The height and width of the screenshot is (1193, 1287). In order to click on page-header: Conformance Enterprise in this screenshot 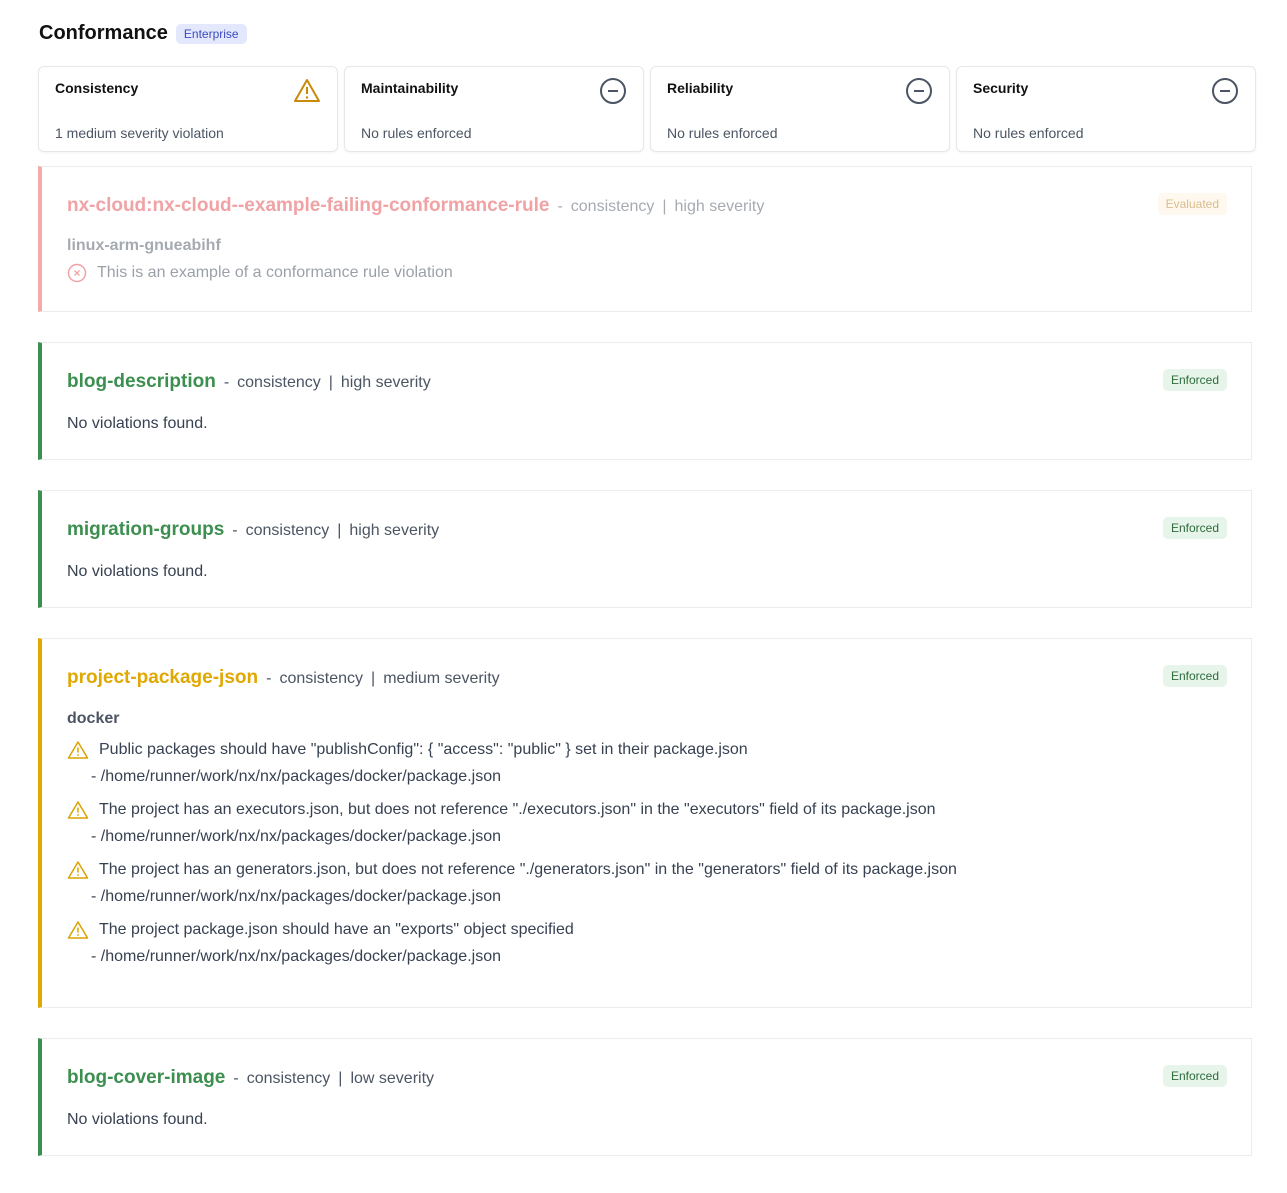, I will do `click(143, 33)`.